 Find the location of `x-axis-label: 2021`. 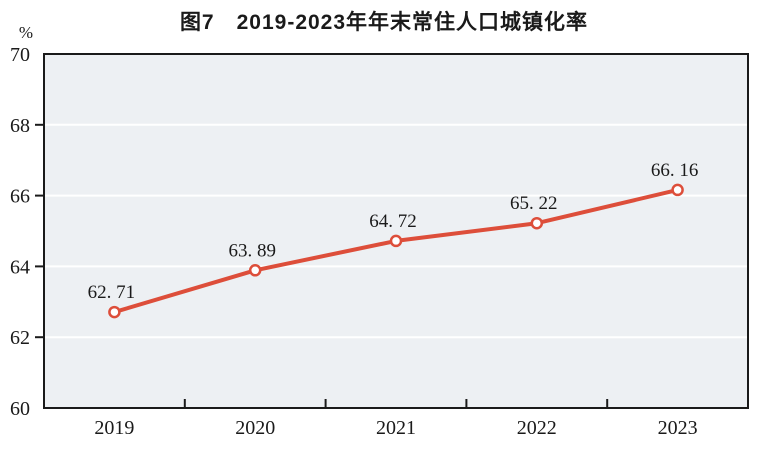

x-axis-label: 2021 is located at coordinates (396, 428).